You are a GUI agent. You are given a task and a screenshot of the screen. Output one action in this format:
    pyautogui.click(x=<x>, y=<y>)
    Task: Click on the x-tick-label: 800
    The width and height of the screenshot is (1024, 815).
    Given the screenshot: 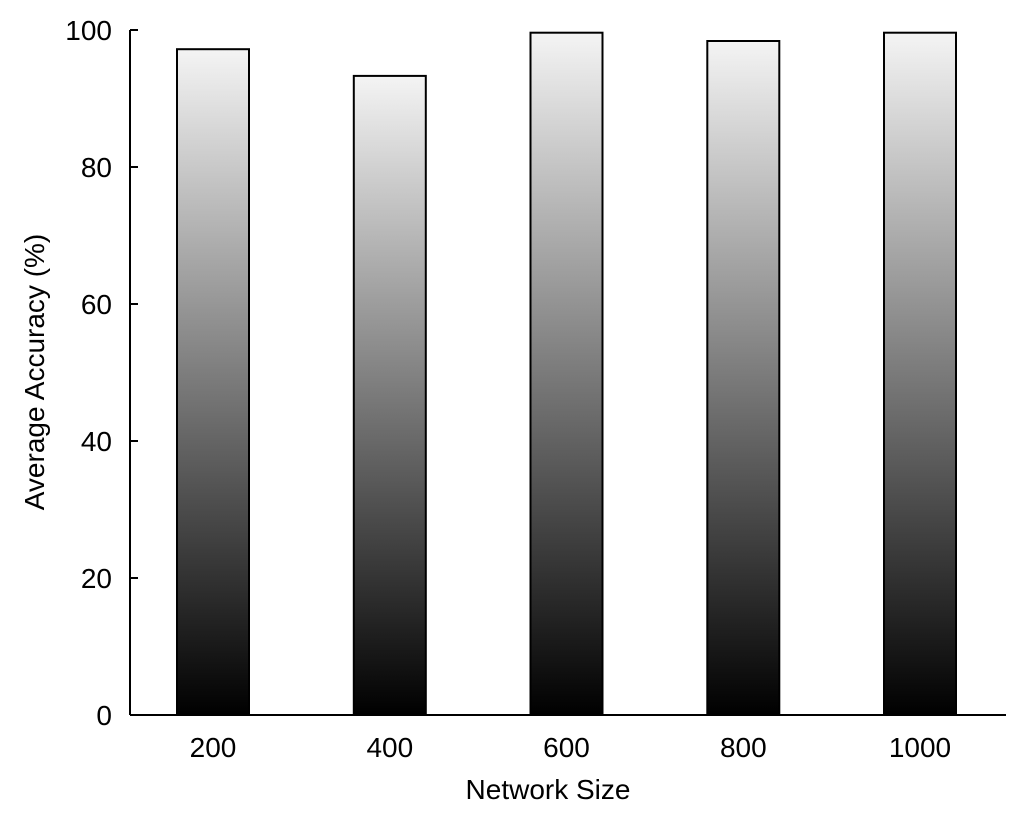 What is the action you would take?
    pyautogui.click(x=743, y=747)
    